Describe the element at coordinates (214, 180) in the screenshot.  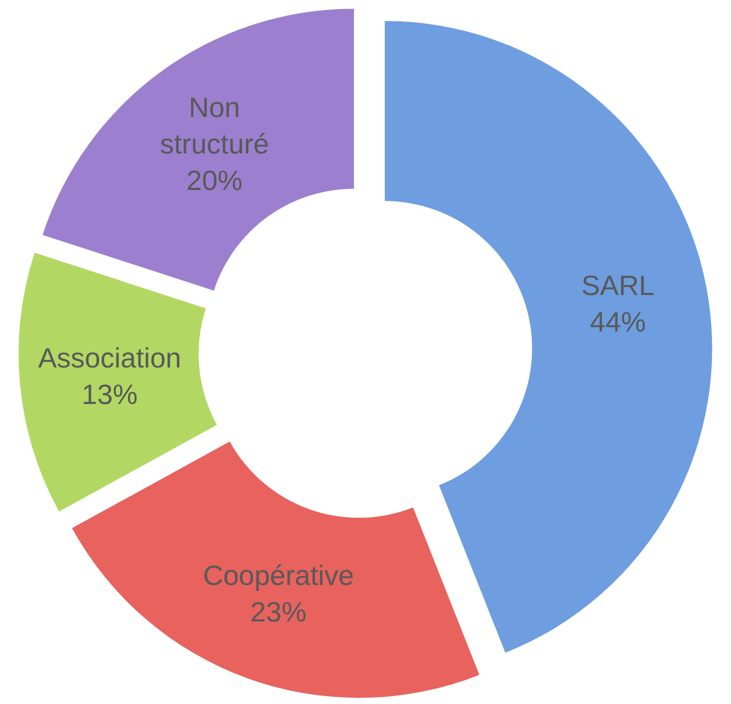
I see `data-label: 20%` at that location.